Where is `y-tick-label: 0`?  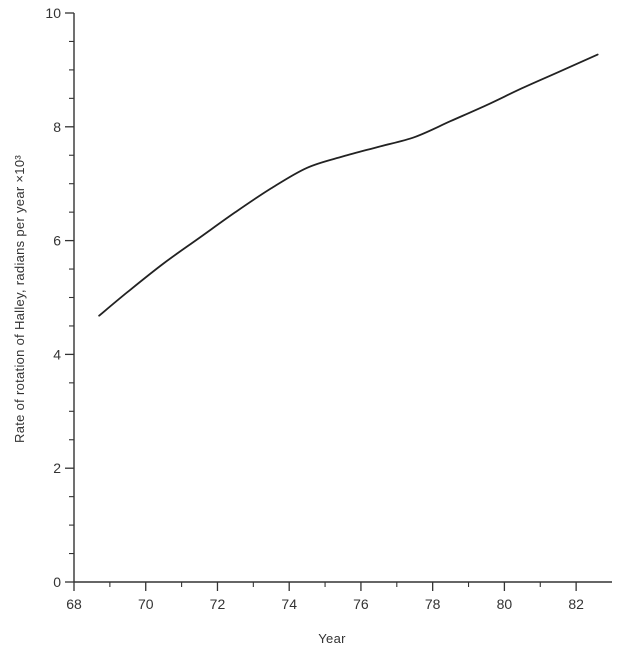 y-tick-label: 0 is located at coordinates (57, 582).